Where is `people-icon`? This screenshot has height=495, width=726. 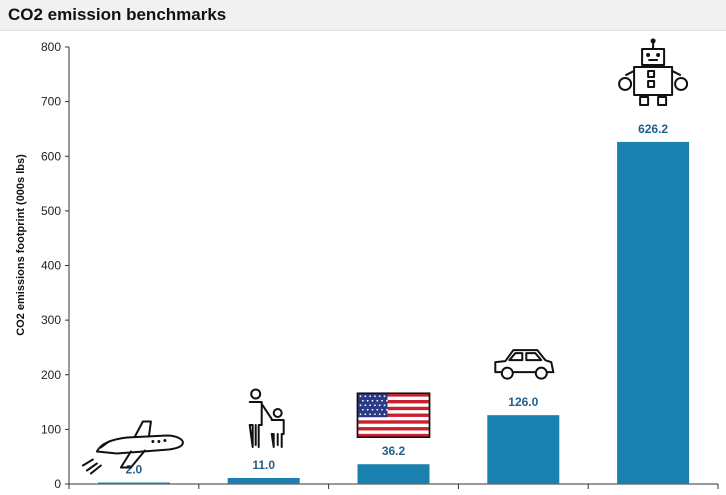 people-icon is located at coordinates (266, 418).